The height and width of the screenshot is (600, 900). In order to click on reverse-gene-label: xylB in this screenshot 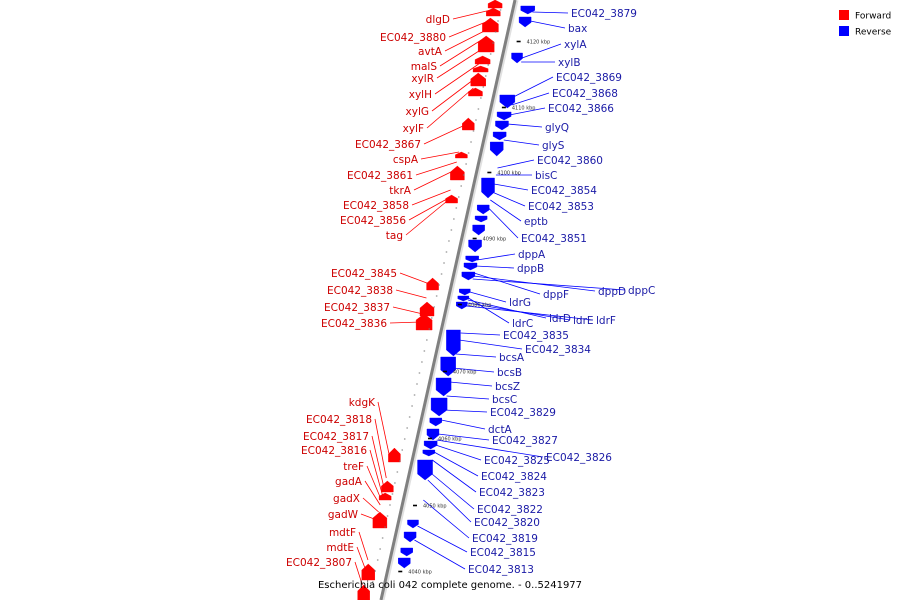, I will do `click(569, 63)`.